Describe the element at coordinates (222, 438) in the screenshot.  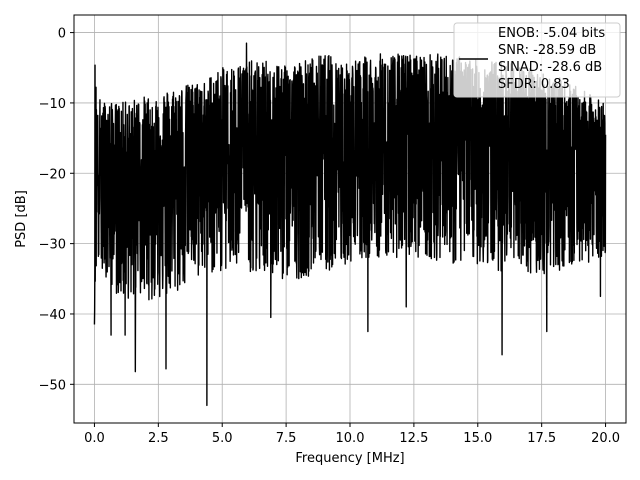
I see `x-tick-label: 5.0` at that location.